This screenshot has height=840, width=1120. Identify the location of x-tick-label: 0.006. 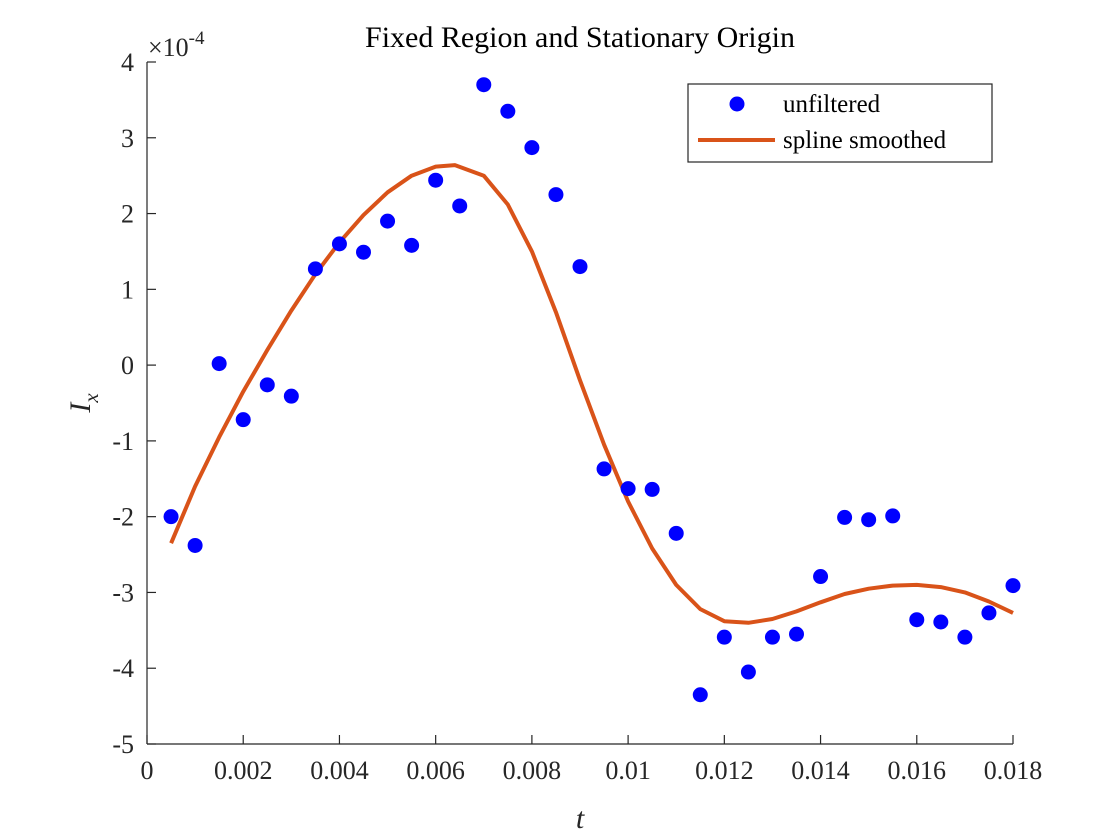
(435, 770).